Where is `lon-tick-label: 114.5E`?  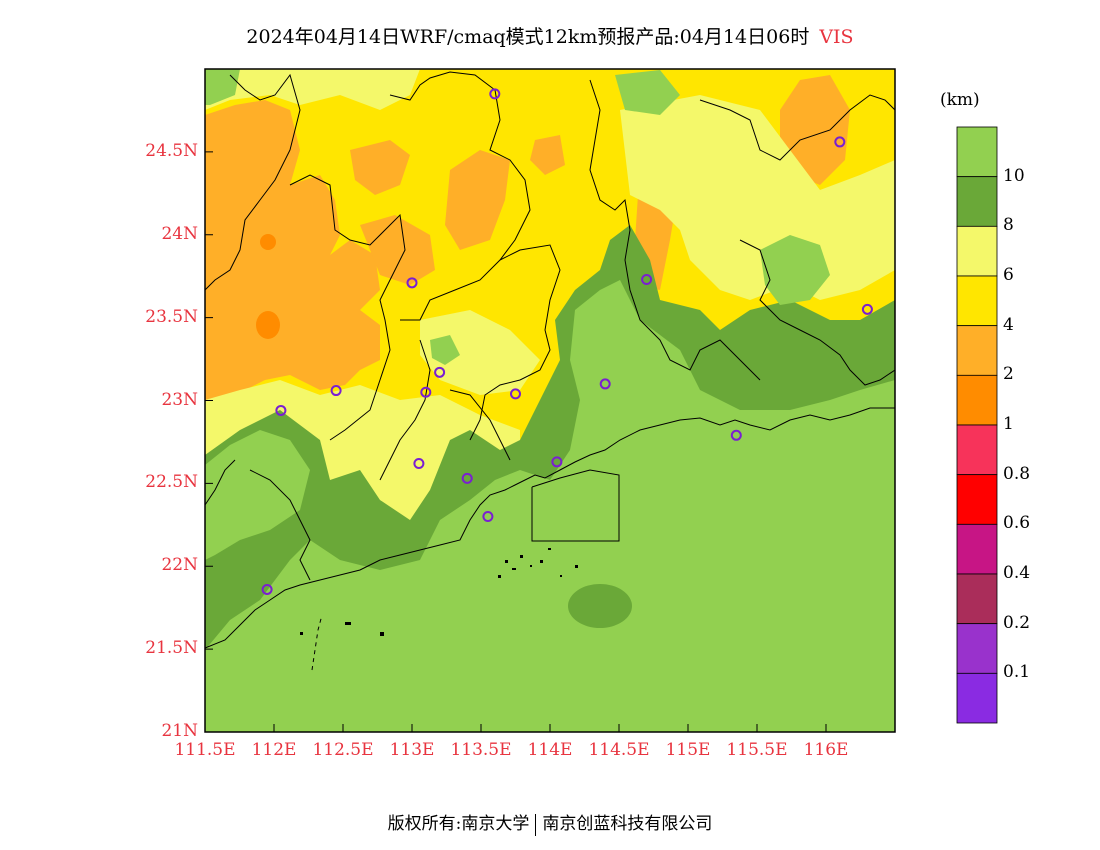
lon-tick-label: 114.5E is located at coordinates (619, 750).